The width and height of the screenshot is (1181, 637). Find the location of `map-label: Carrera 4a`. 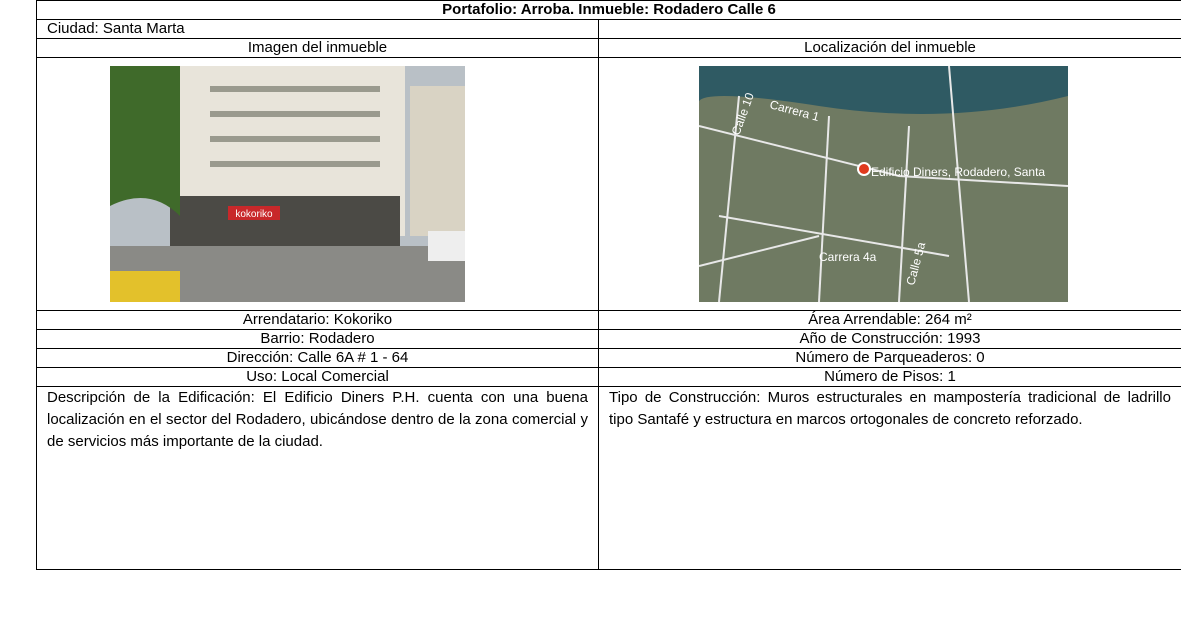

map-label: Carrera 4a is located at coordinates (848, 257).